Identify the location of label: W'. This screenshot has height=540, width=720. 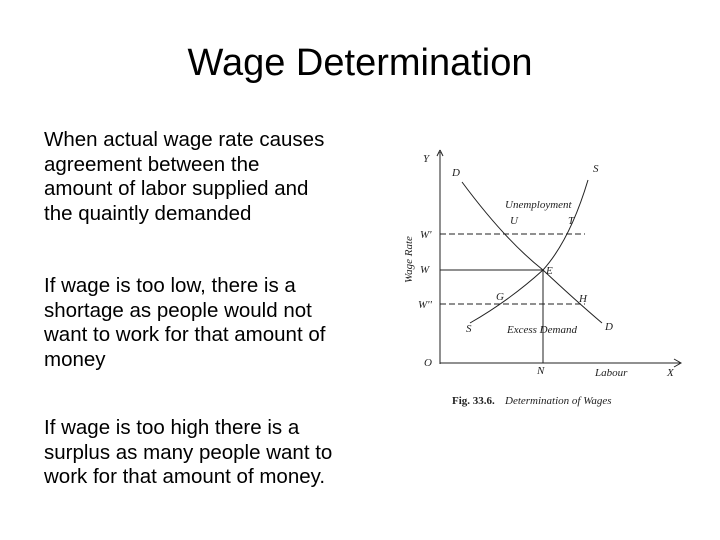
(426, 235).